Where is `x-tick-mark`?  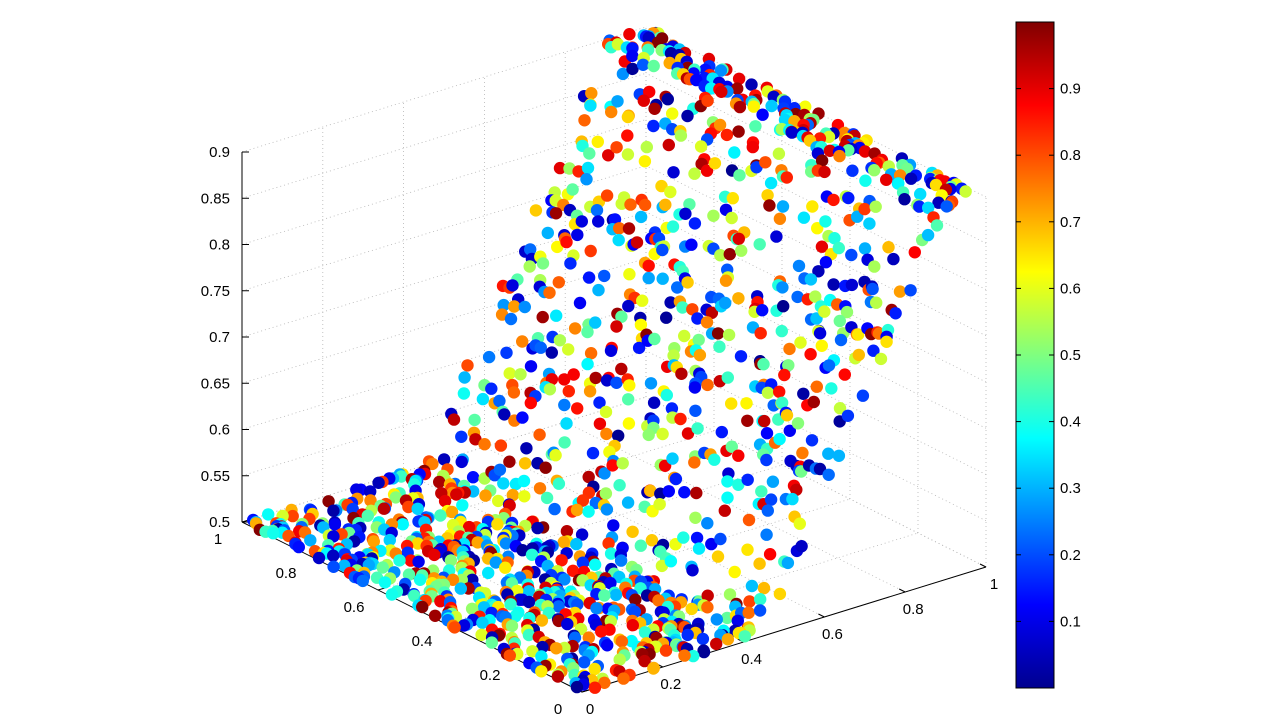 x-tick-mark is located at coordinates (902, 590).